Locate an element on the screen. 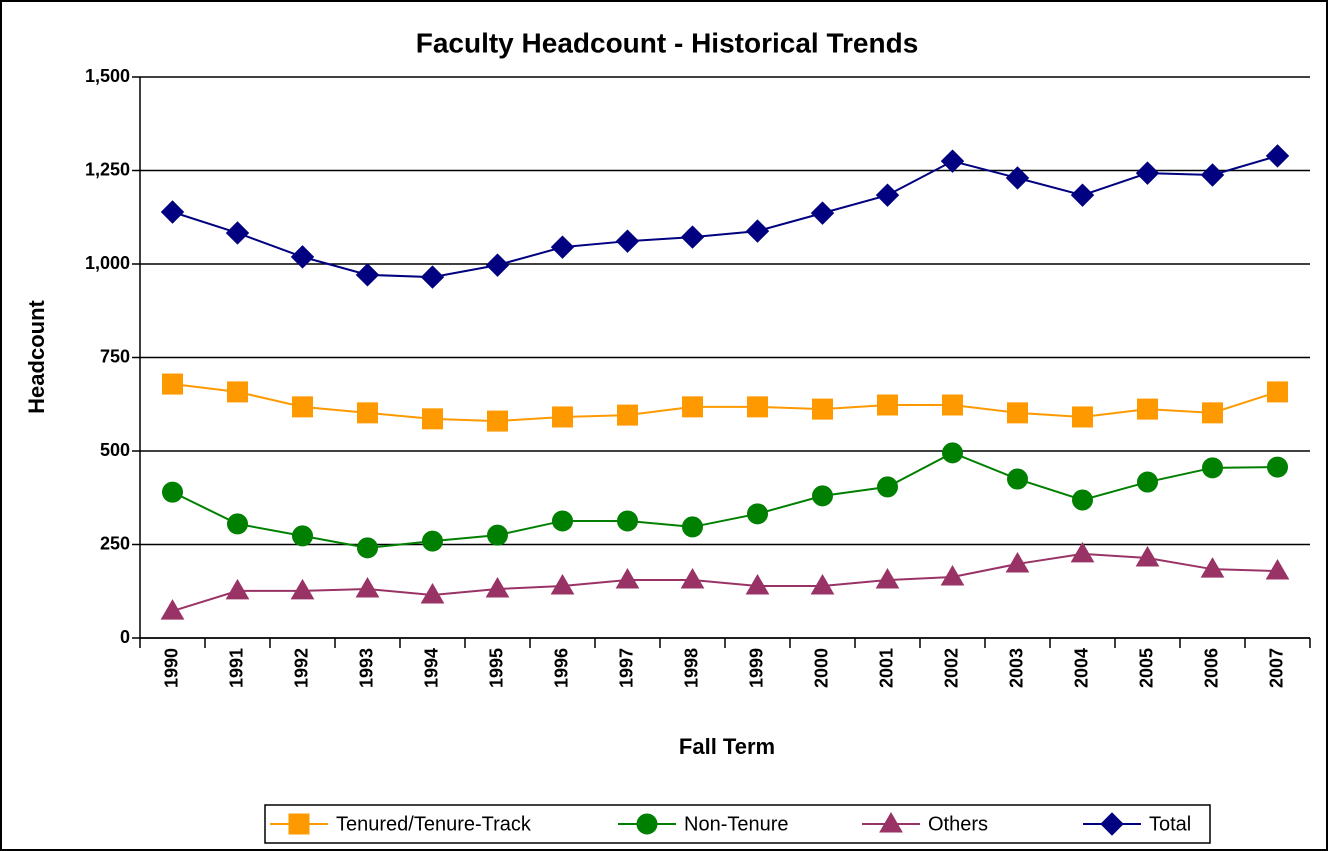 This screenshot has height=851, width=1328. y-tick-label: 500 is located at coordinates (115, 450).